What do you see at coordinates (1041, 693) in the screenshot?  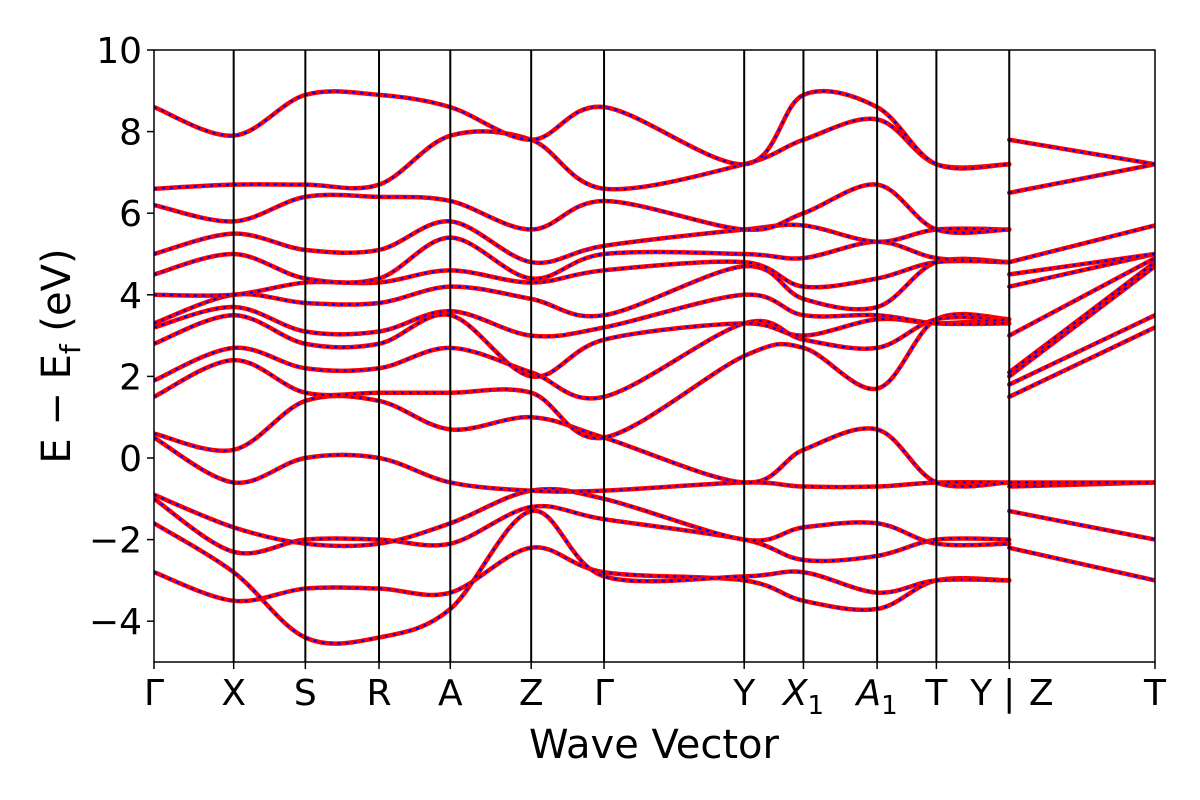 I see `x-tick-label-13: Z` at bounding box center [1041, 693].